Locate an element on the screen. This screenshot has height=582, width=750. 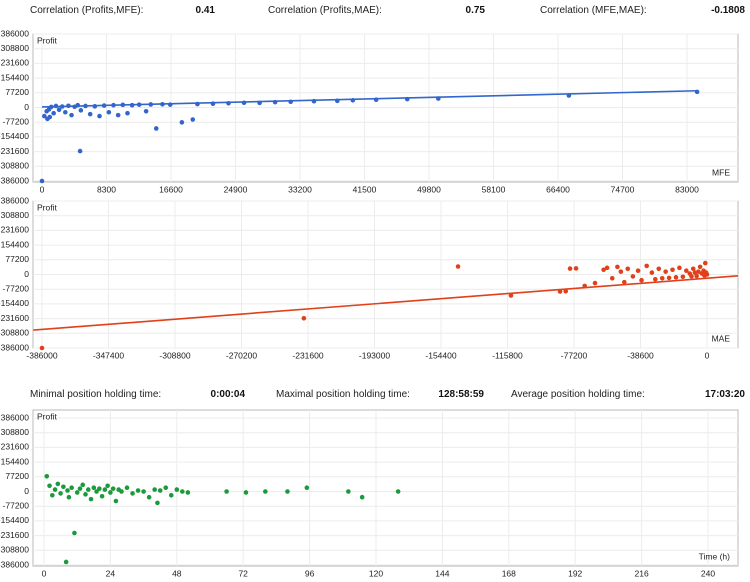
stat-label: Correlation (MFE,MAE): is located at coordinates (593, 10).